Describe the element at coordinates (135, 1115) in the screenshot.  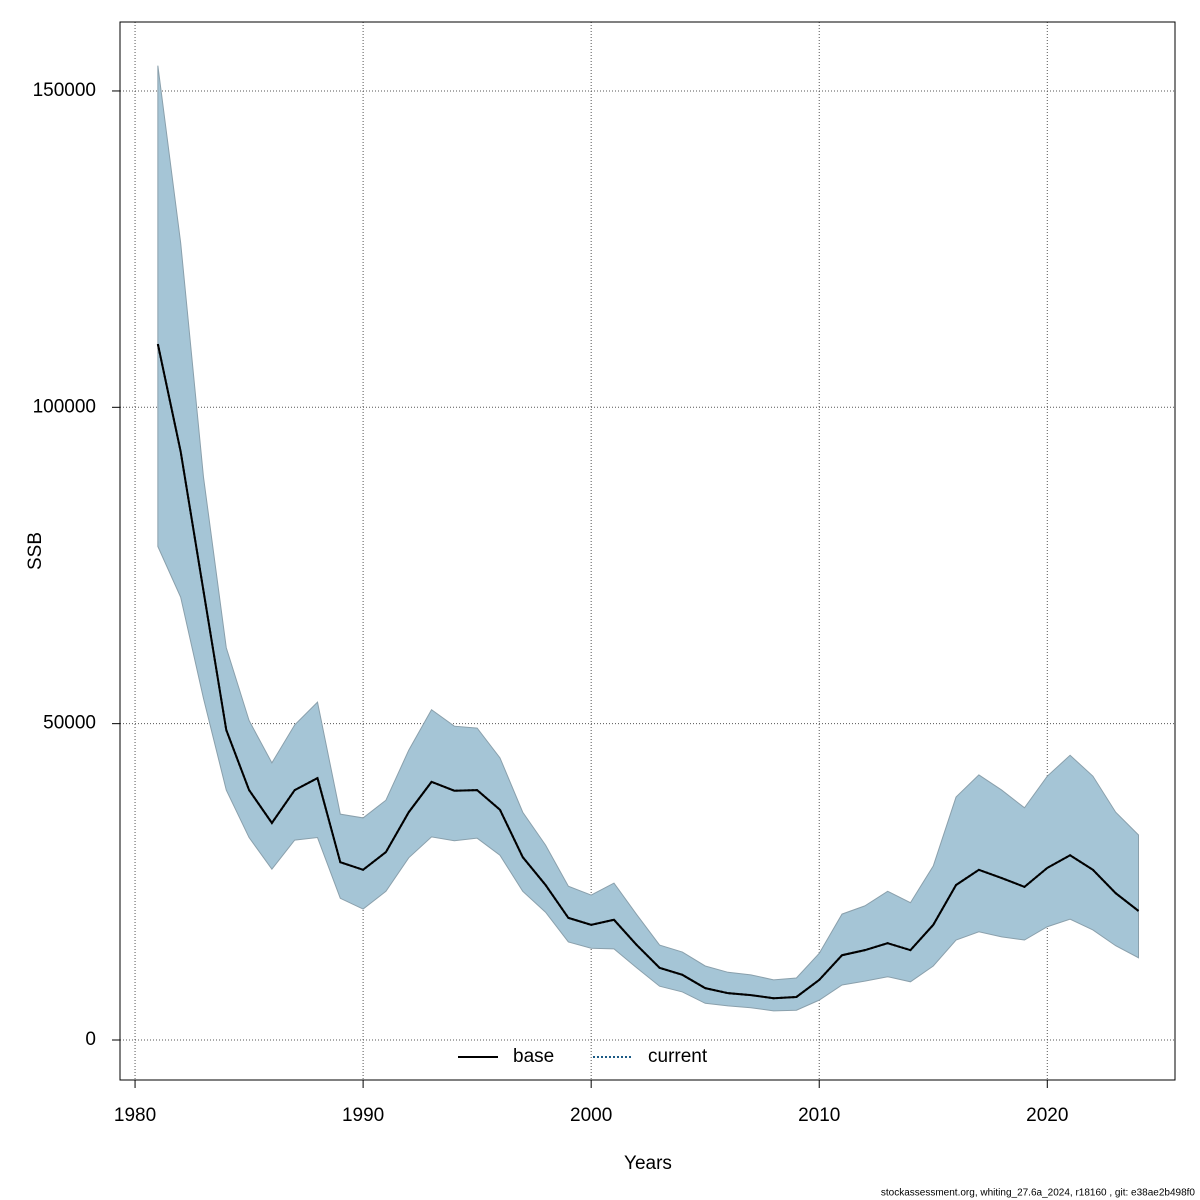
I see `x-tick-label: 1980` at that location.